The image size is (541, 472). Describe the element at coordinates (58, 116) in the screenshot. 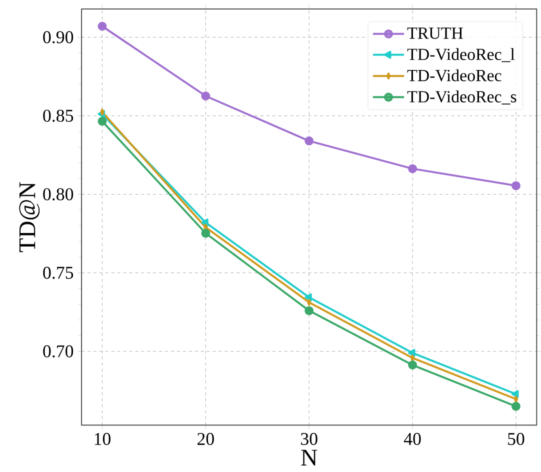

I see `y-tick-label: 0.85` at that location.